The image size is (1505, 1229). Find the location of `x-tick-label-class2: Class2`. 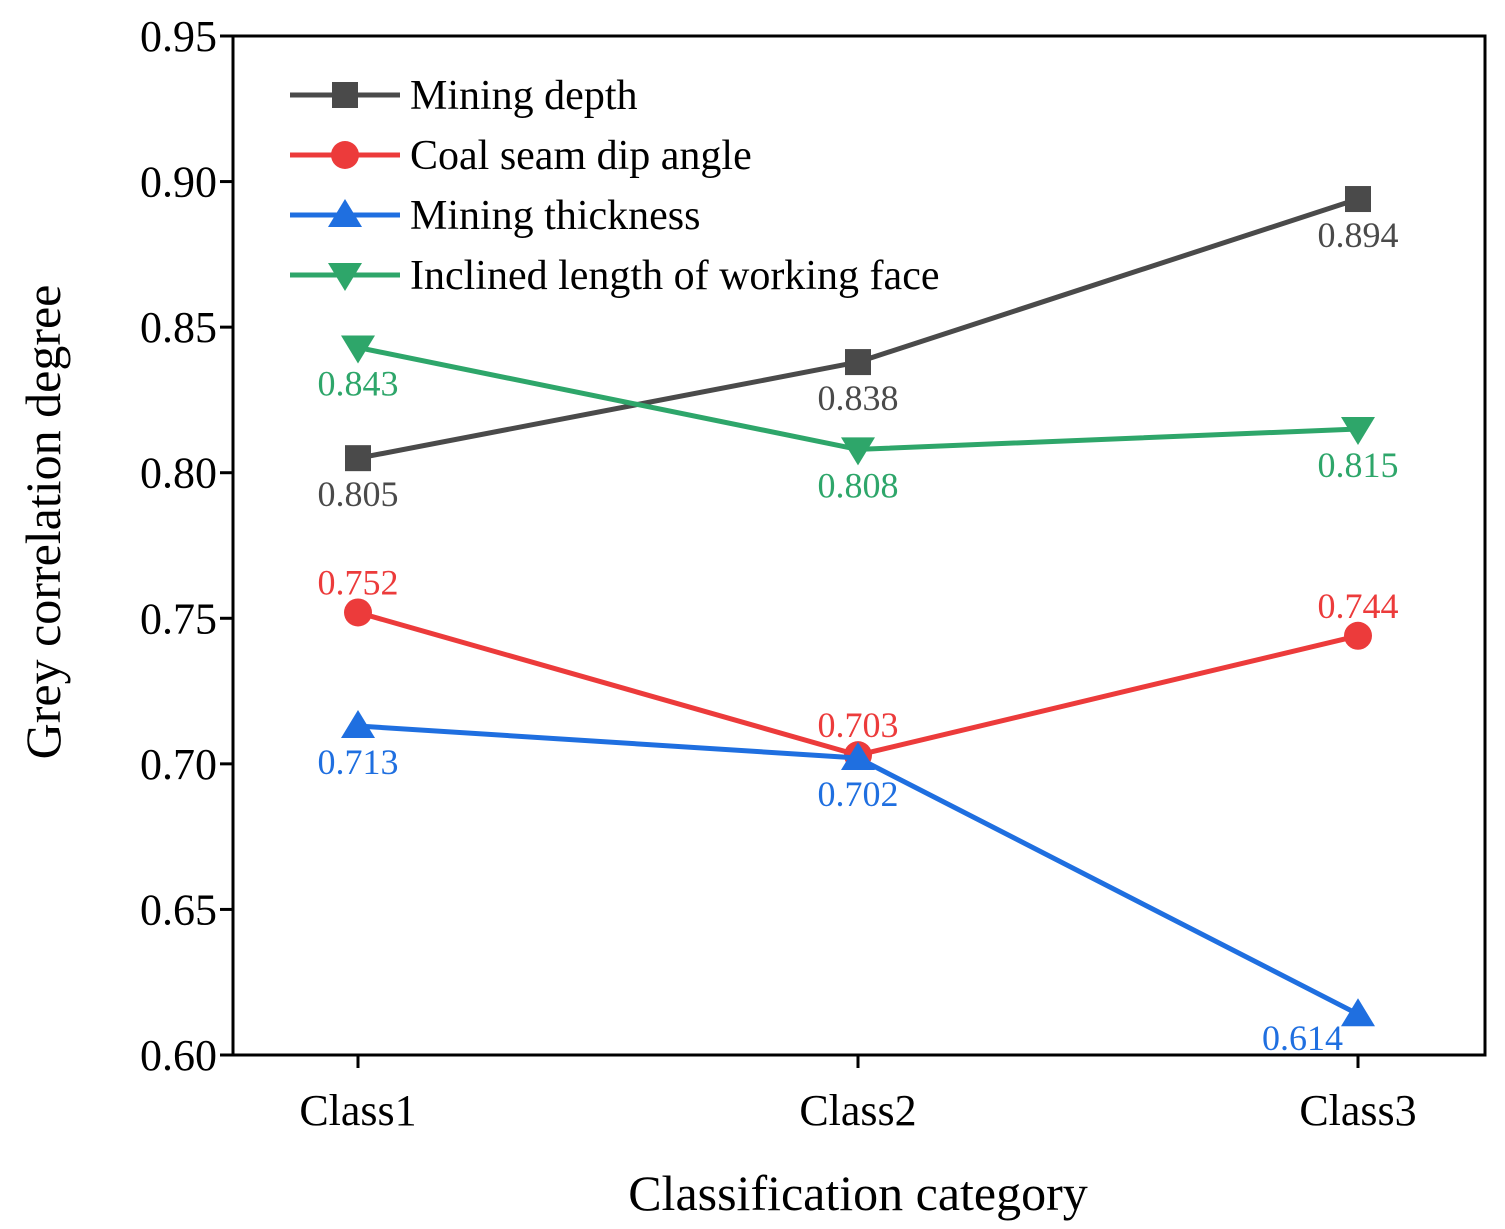

x-tick-label-class2: Class2 is located at coordinates (857, 1110).